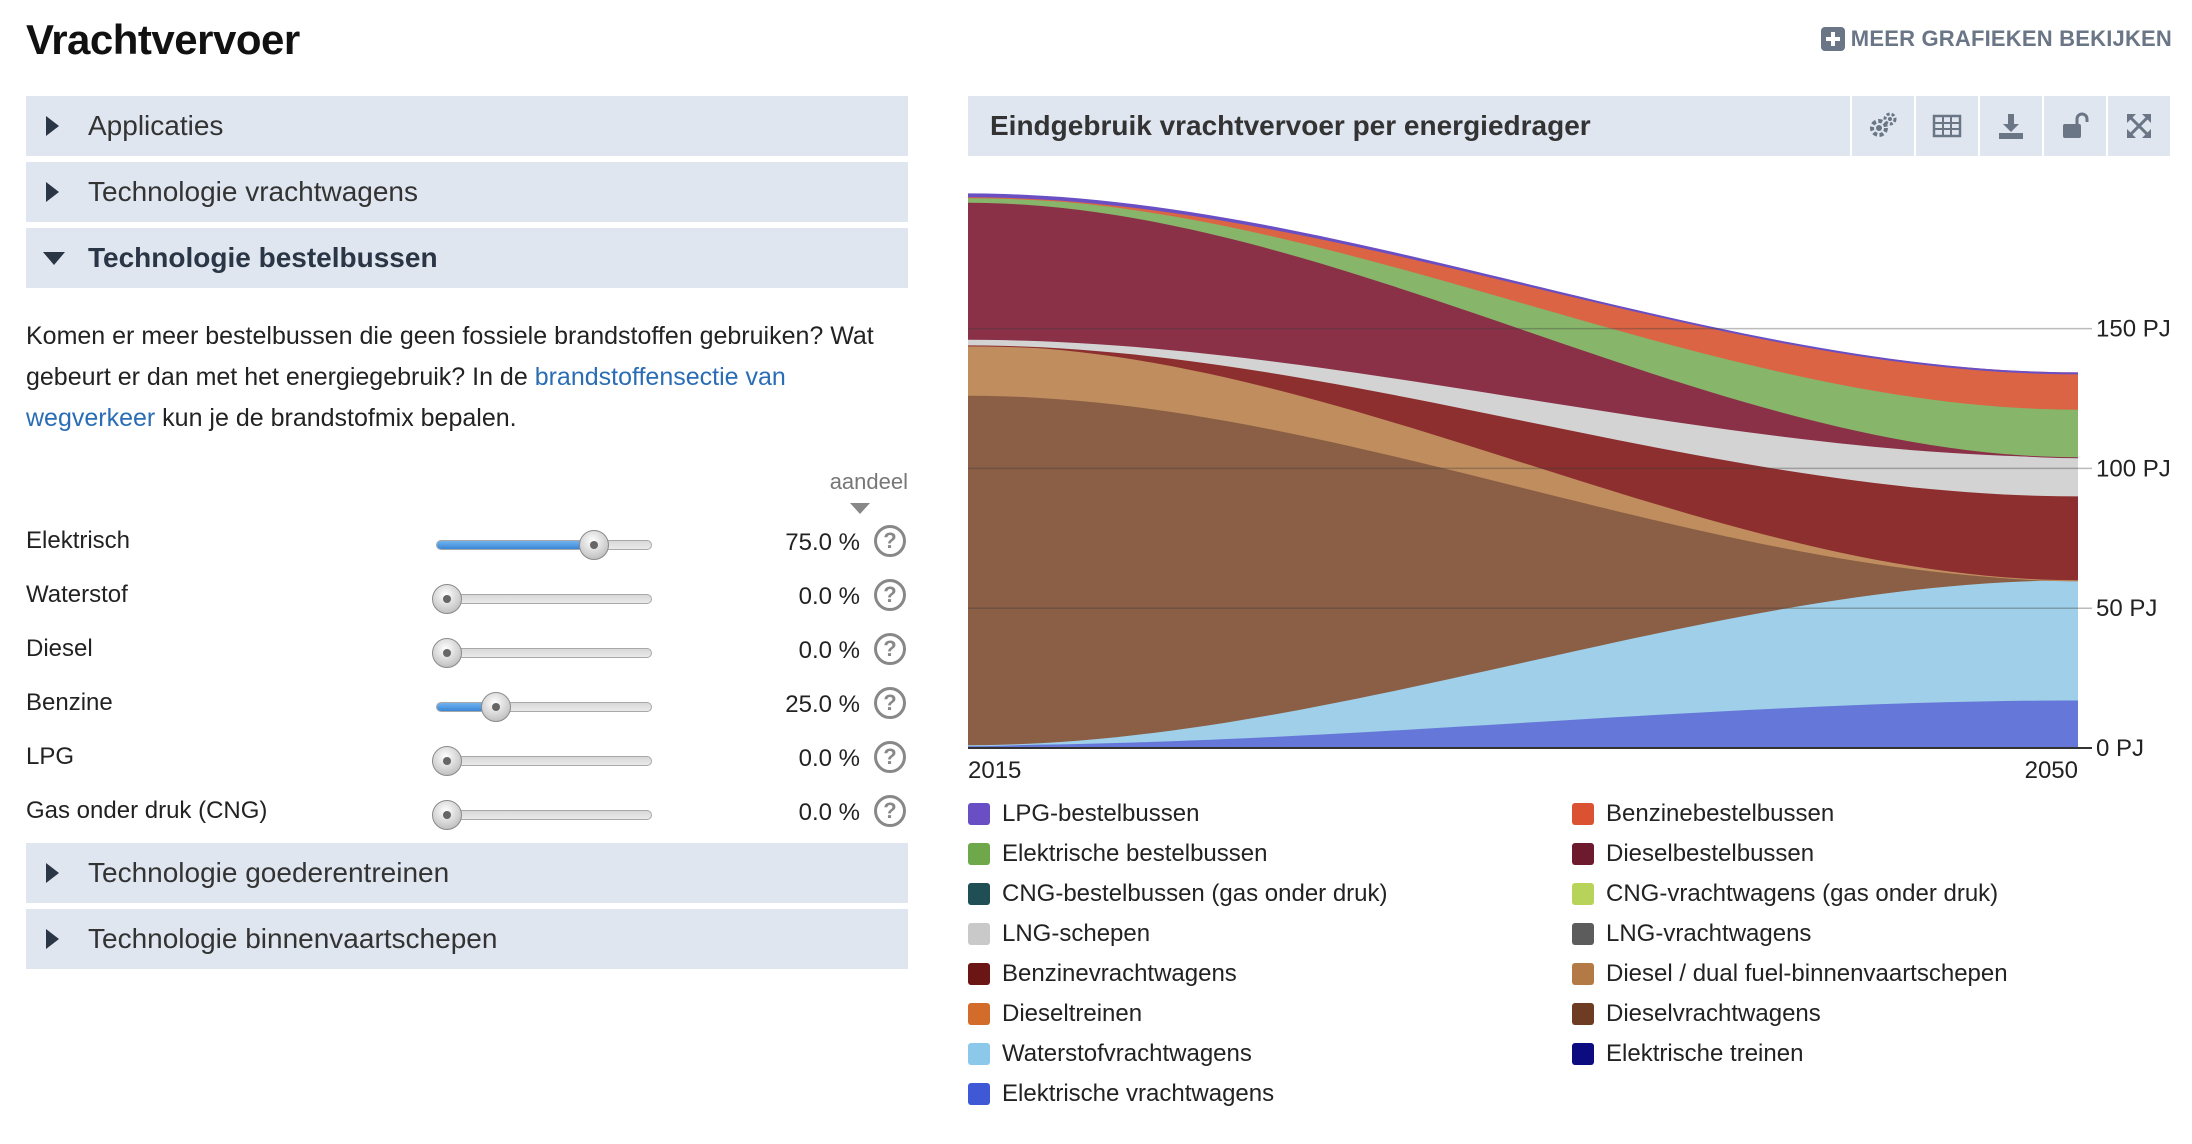  I want to click on slider-label: Benzine, so click(69, 702).